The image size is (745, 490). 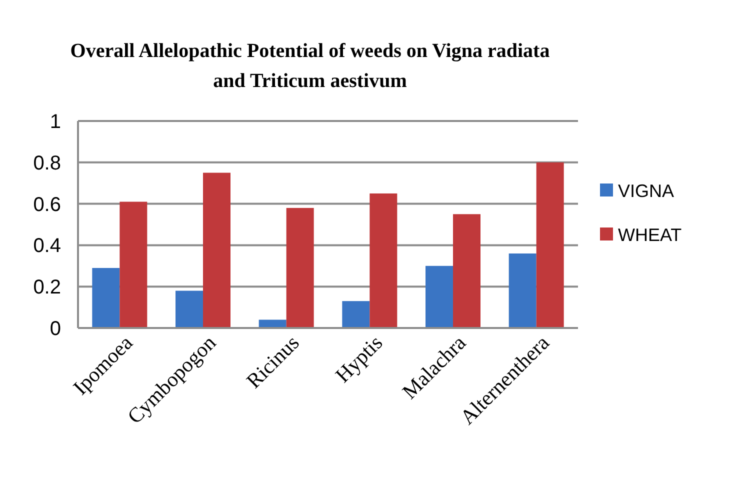 What do you see at coordinates (47, 287) in the screenshot?
I see `y-tick-label: 0.2` at bounding box center [47, 287].